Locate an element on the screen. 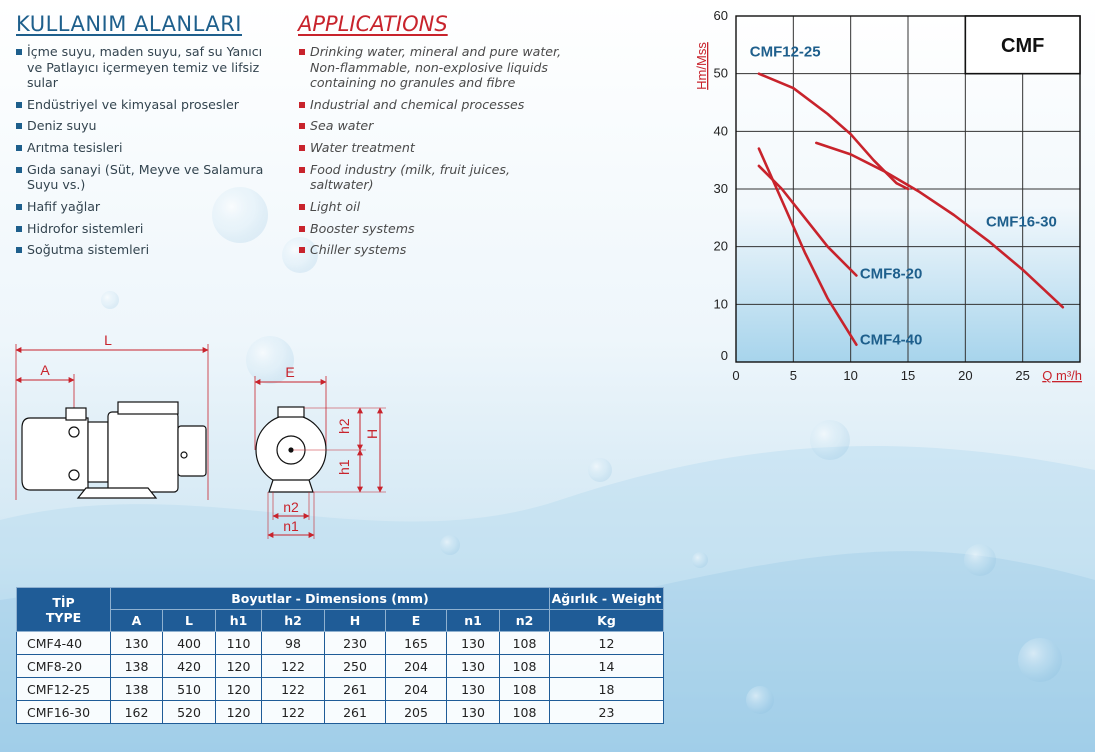 Image resolution: width=1095 pixels, height=752 pixels. dim-label-n1: n1 is located at coordinates (291, 526).